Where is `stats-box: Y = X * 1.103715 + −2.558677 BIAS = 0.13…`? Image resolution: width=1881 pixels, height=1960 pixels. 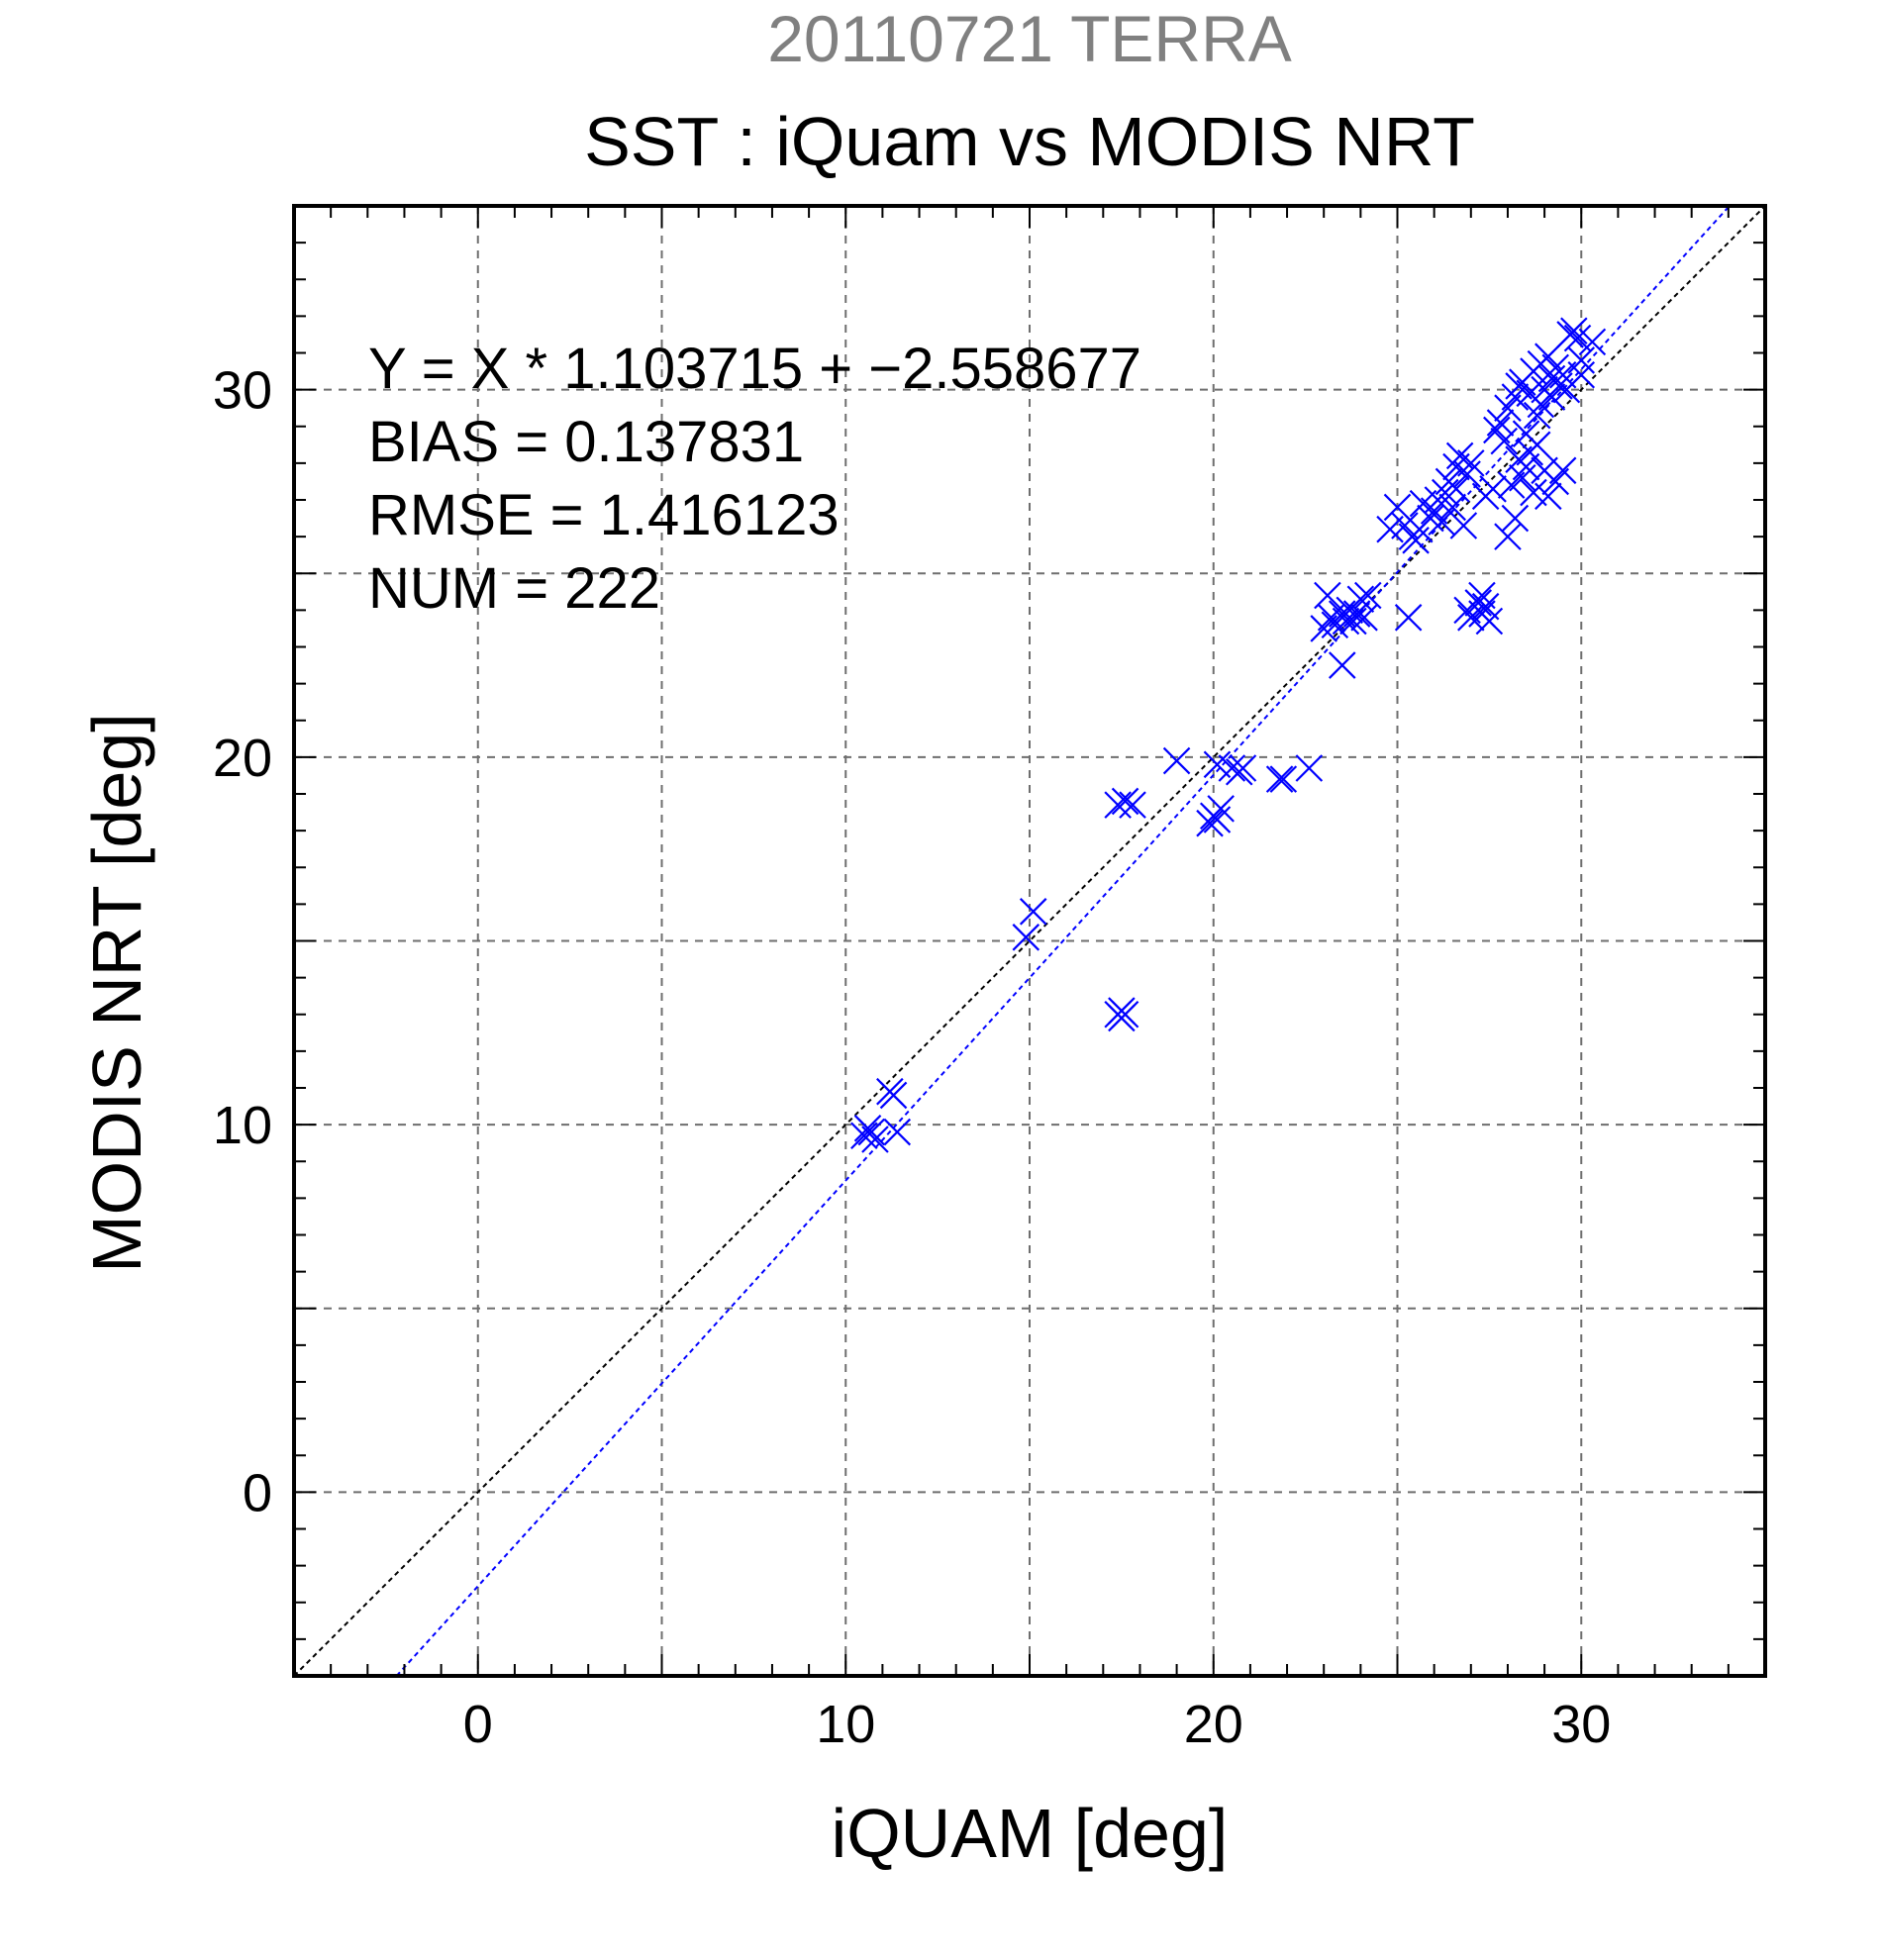
stats-box: Y = X * 1.103715 + −2.558677 BIAS = 0.13… is located at coordinates (754, 479).